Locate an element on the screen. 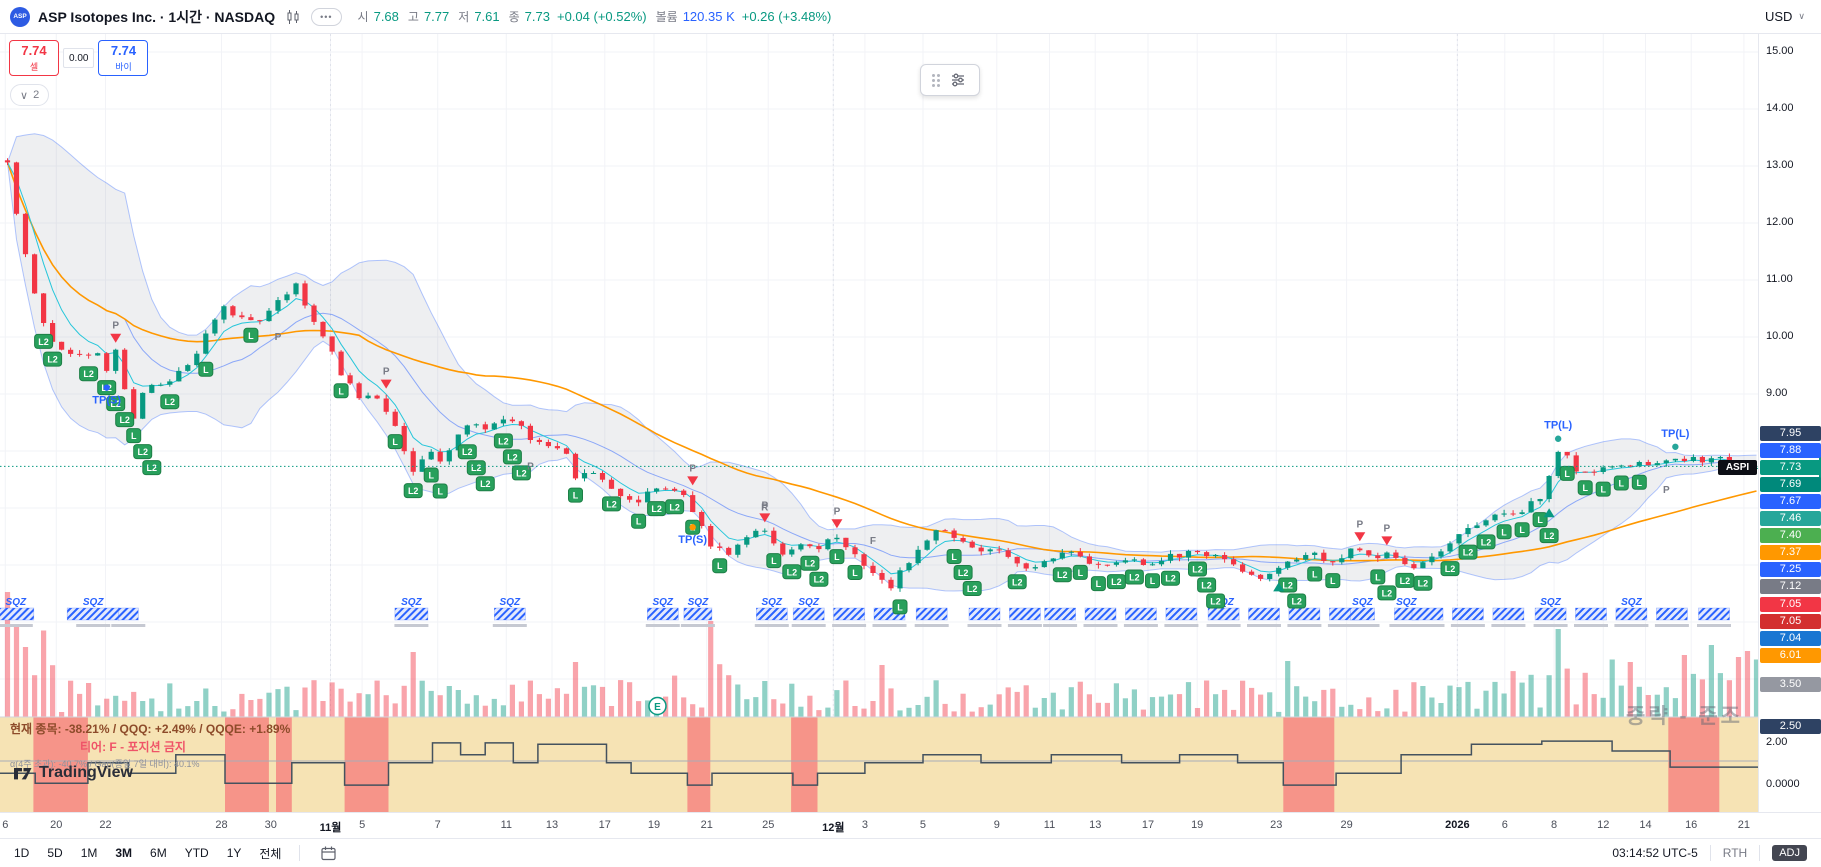  buy-button: 7.74 바이 is located at coordinates (123, 58).